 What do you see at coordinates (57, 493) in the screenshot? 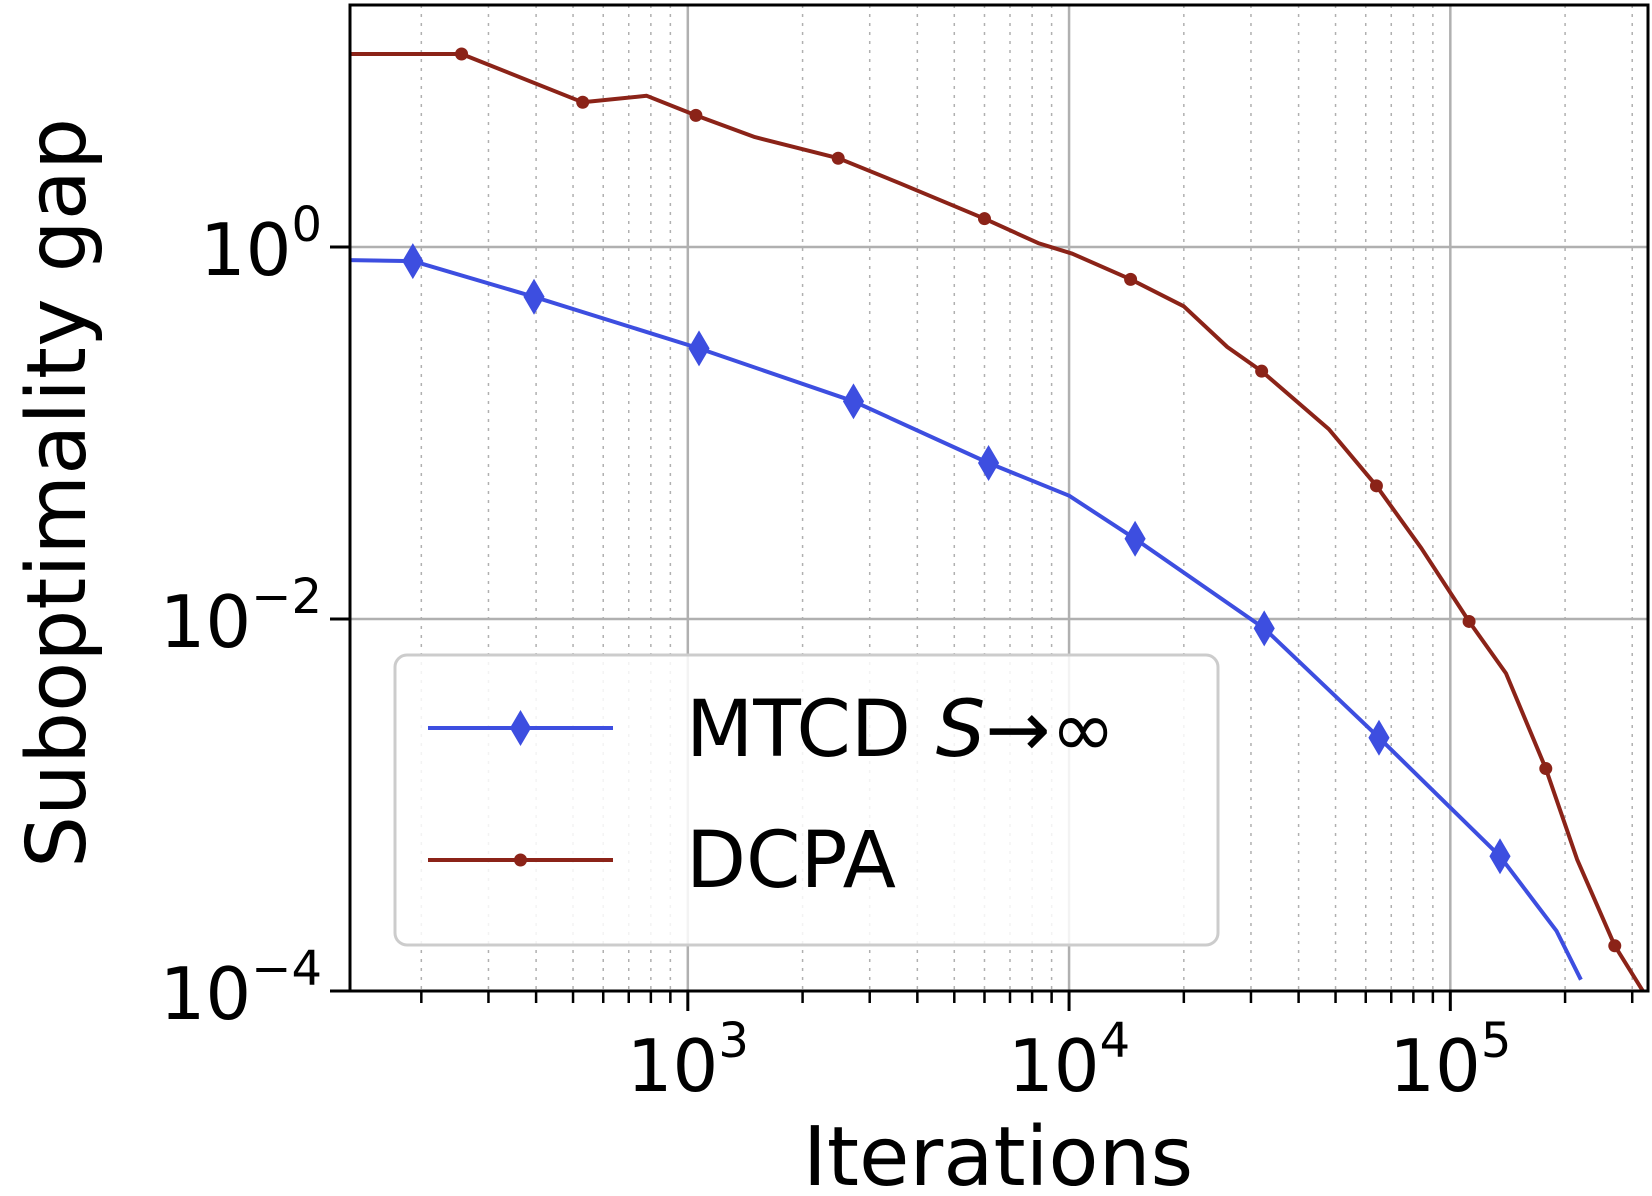
I see `y-axis-label: Suboptimality gap` at bounding box center [57, 493].